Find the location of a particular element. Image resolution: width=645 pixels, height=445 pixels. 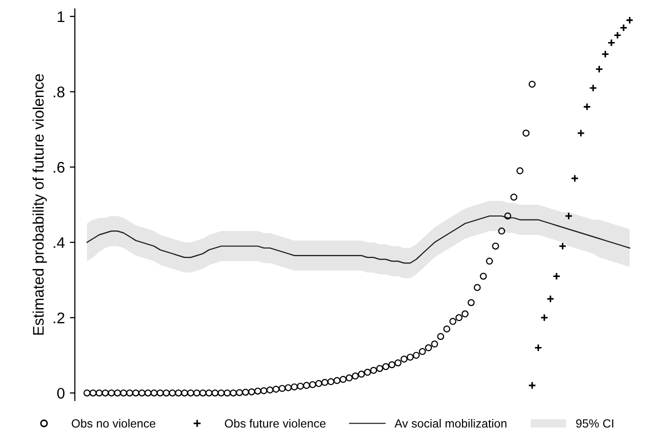

text: 95% CI is located at coordinates (595, 423).